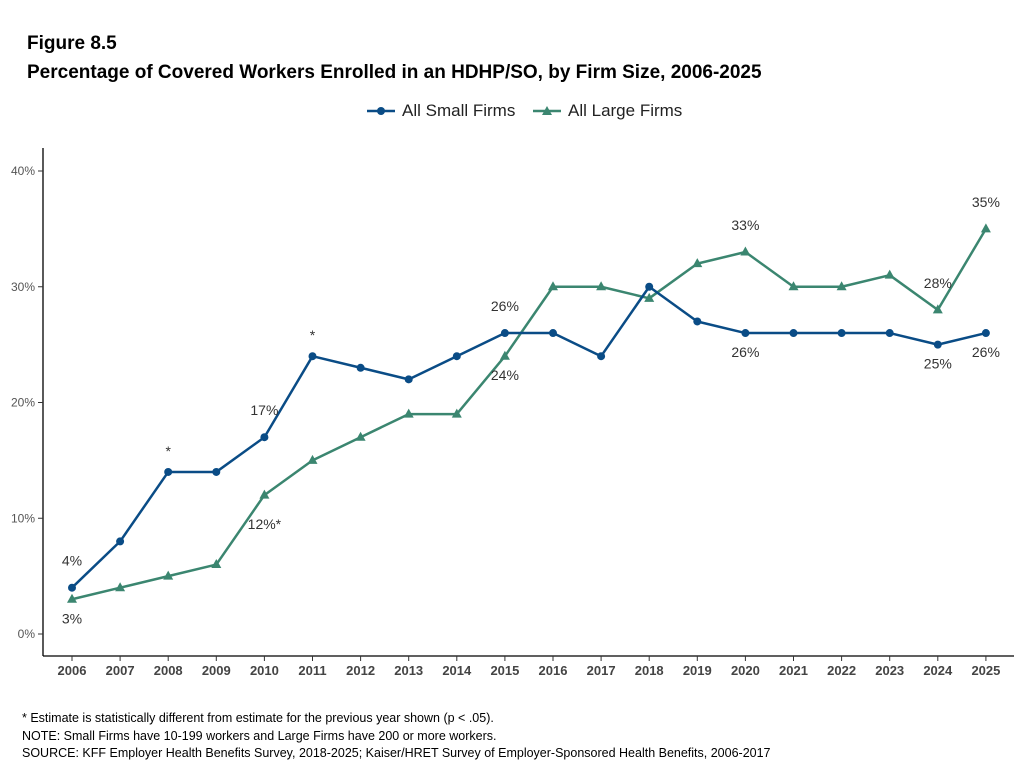 The width and height of the screenshot is (1023, 770). Describe the element at coordinates (601, 670) in the screenshot. I see `x-tick-label: 2017` at that location.